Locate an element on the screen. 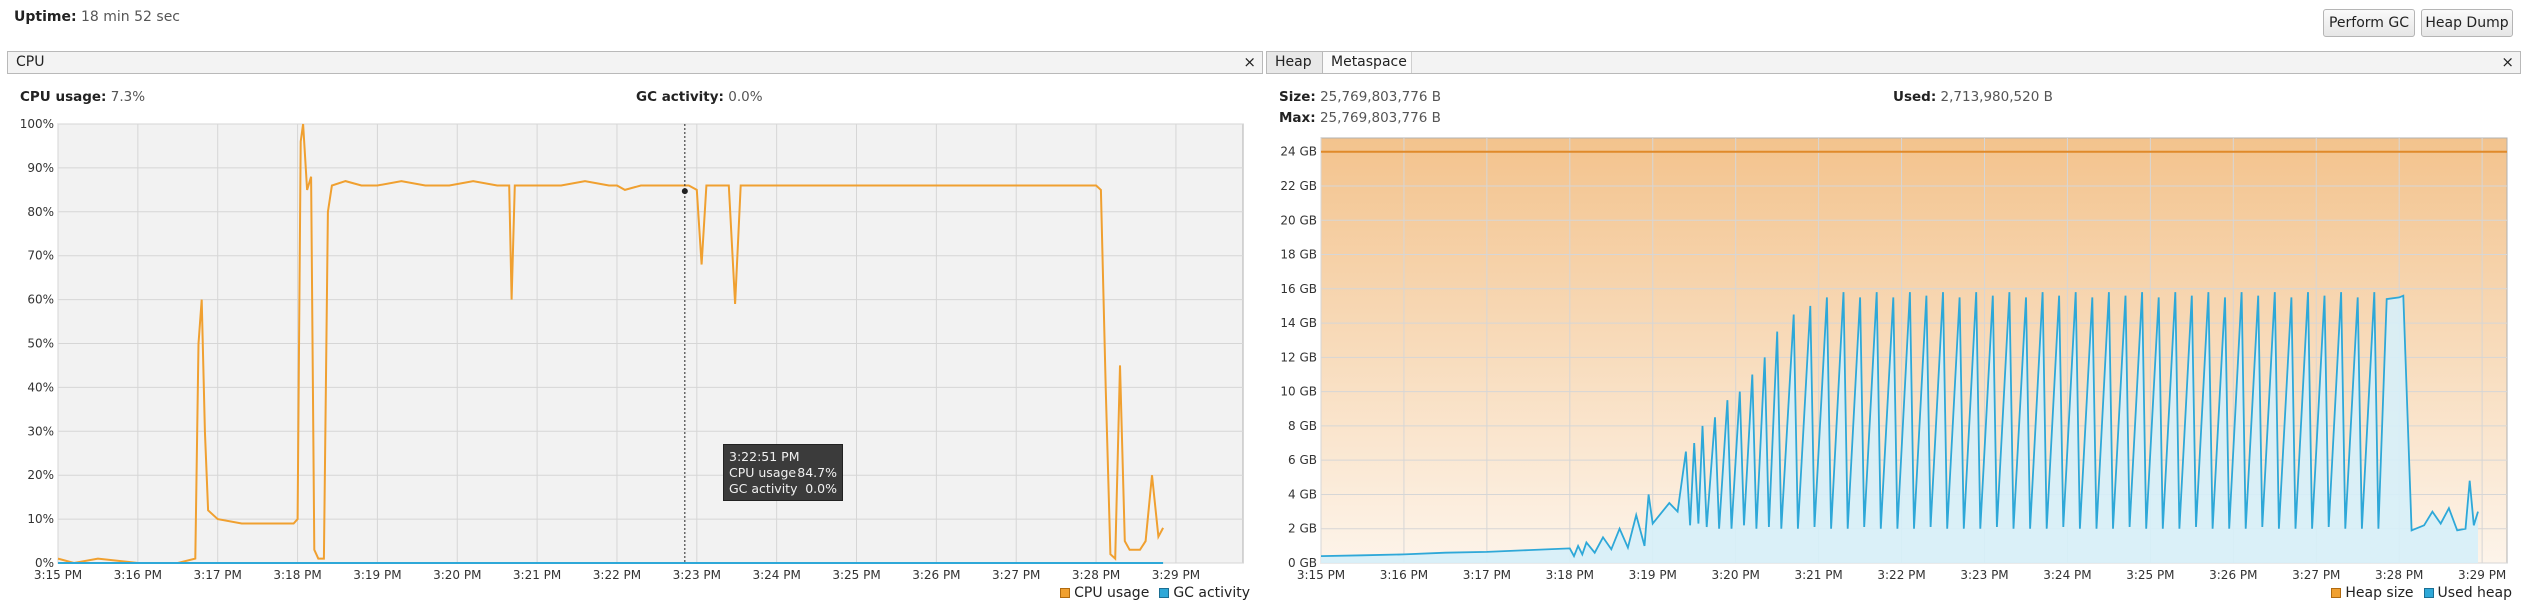  cpu-tab-bar: CPU × is located at coordinates (635, 62).